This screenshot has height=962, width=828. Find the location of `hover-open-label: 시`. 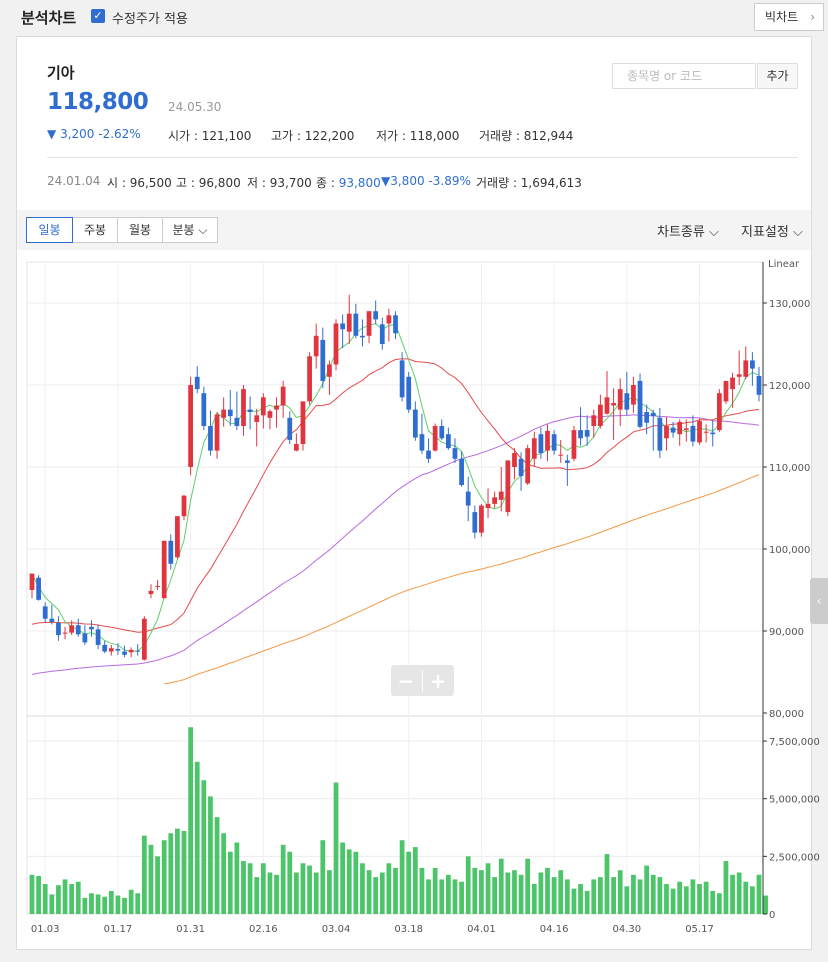

hover-open-label: 시 is located at coordinates (113, 183).